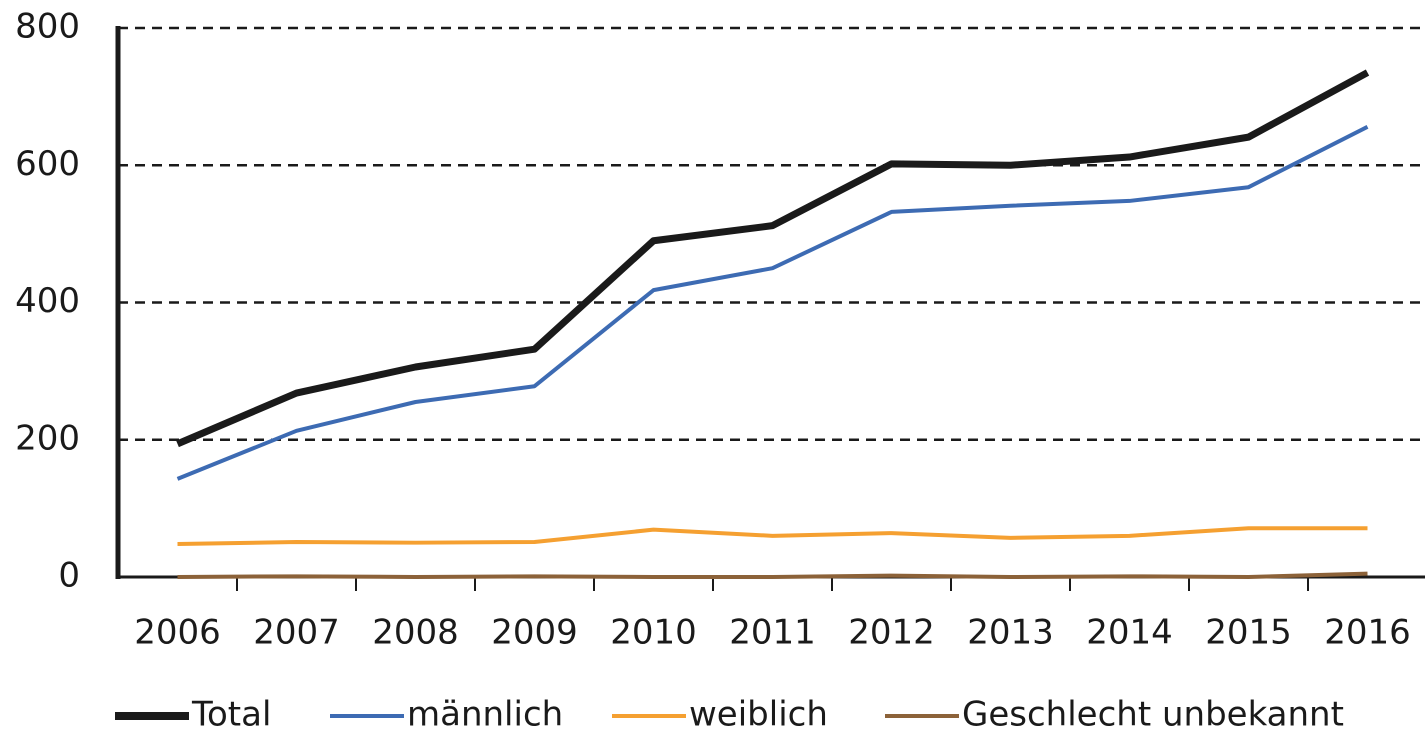 This screenshot has height=738, width=1425. I want to click on x-tick-label: 2010, so click(653, 633).